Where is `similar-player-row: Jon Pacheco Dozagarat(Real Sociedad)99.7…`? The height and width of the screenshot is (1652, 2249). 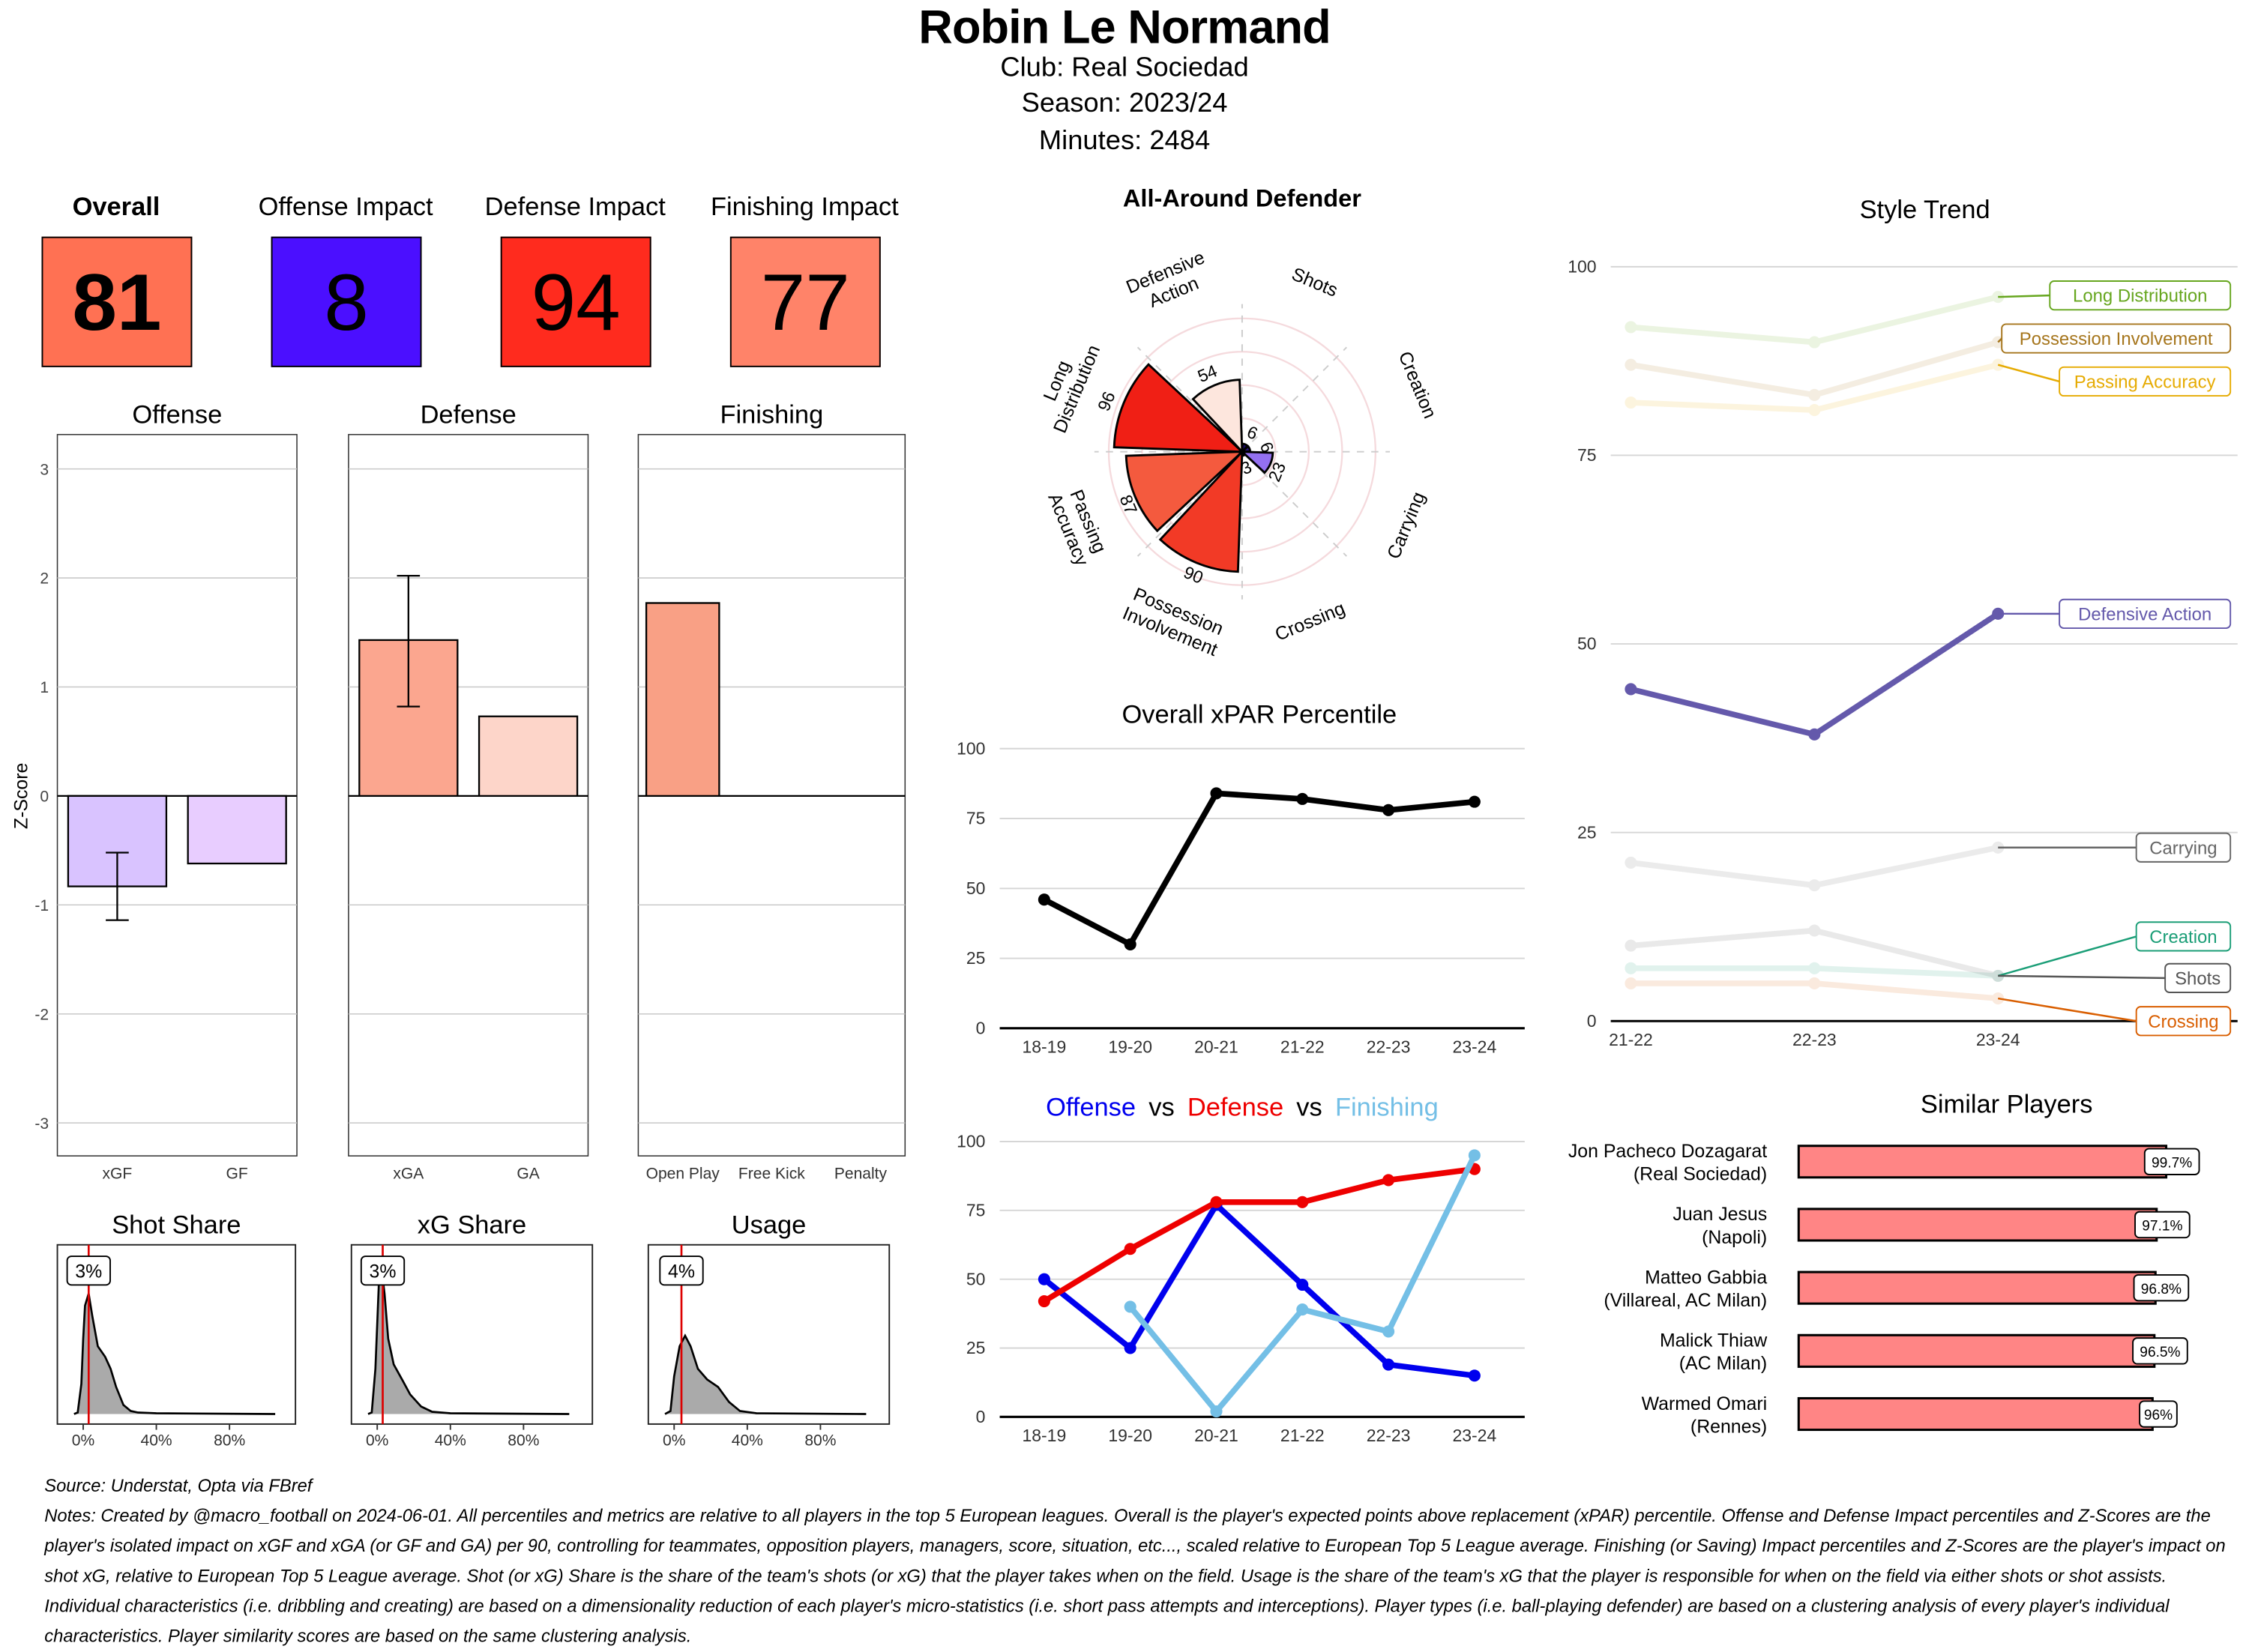
similar-player-row: Jon Pacheco Dozagarat(Real Sociedad)99.7… is located at coordinates (1884, 1163).